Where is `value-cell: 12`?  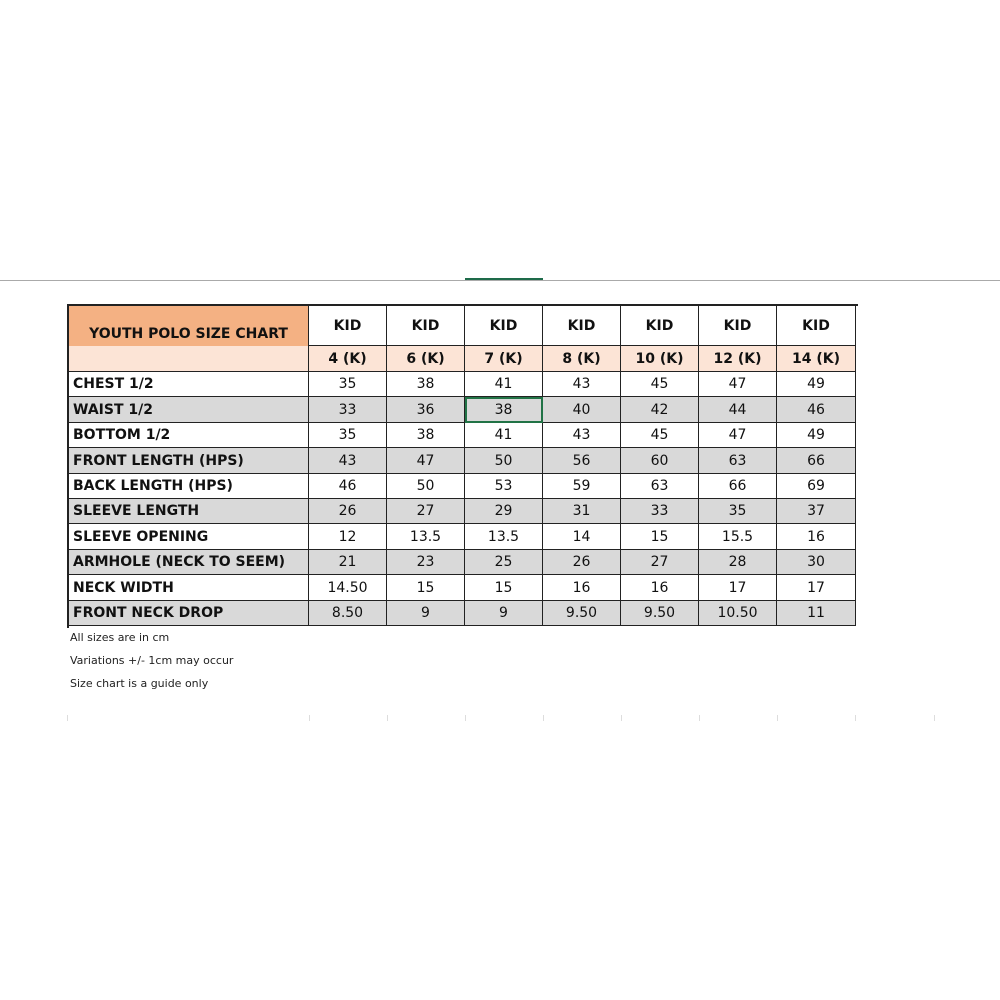 value-cell: 12 is located at coordinates (348, 537).